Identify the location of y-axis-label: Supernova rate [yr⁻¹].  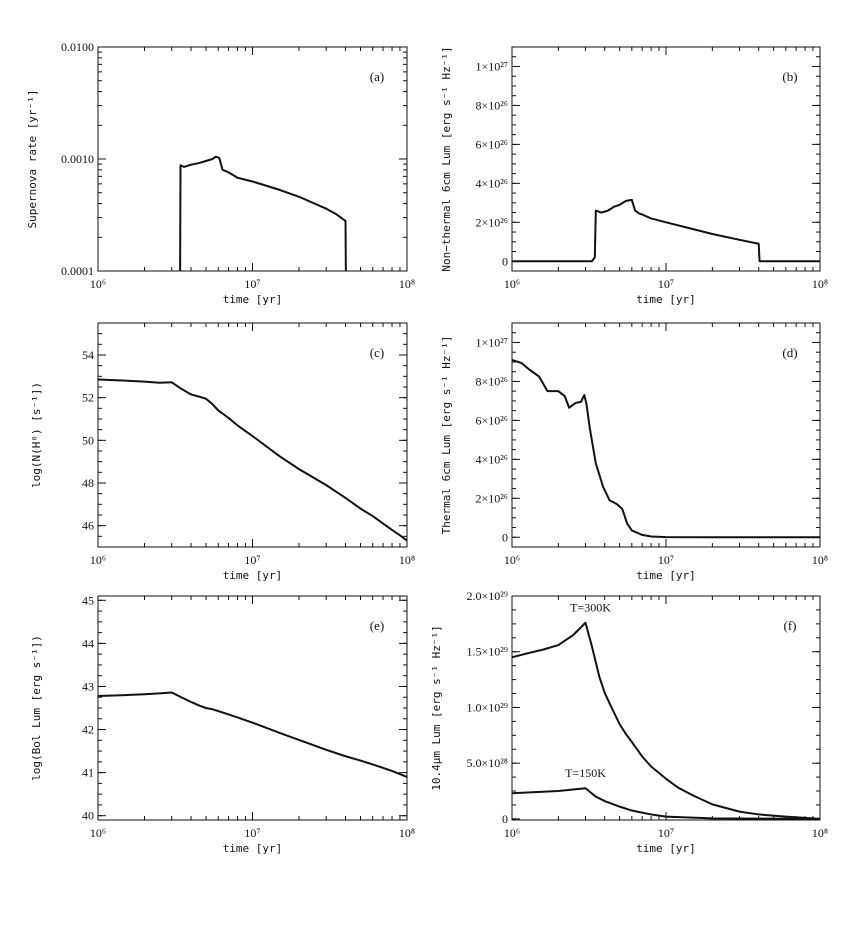
(32, 158).